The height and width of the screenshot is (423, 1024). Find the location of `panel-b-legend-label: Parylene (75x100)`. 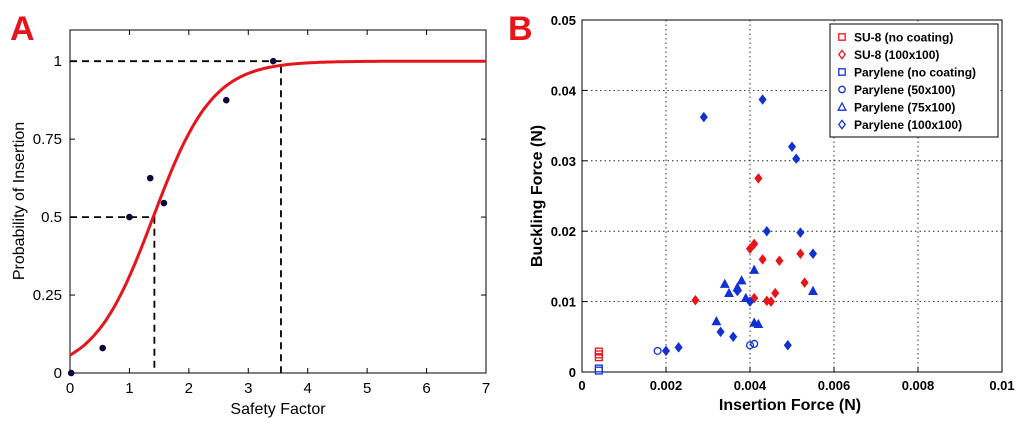

panel-b-legend-label: Parylene (75x100) is located at coordinates (904, 108).